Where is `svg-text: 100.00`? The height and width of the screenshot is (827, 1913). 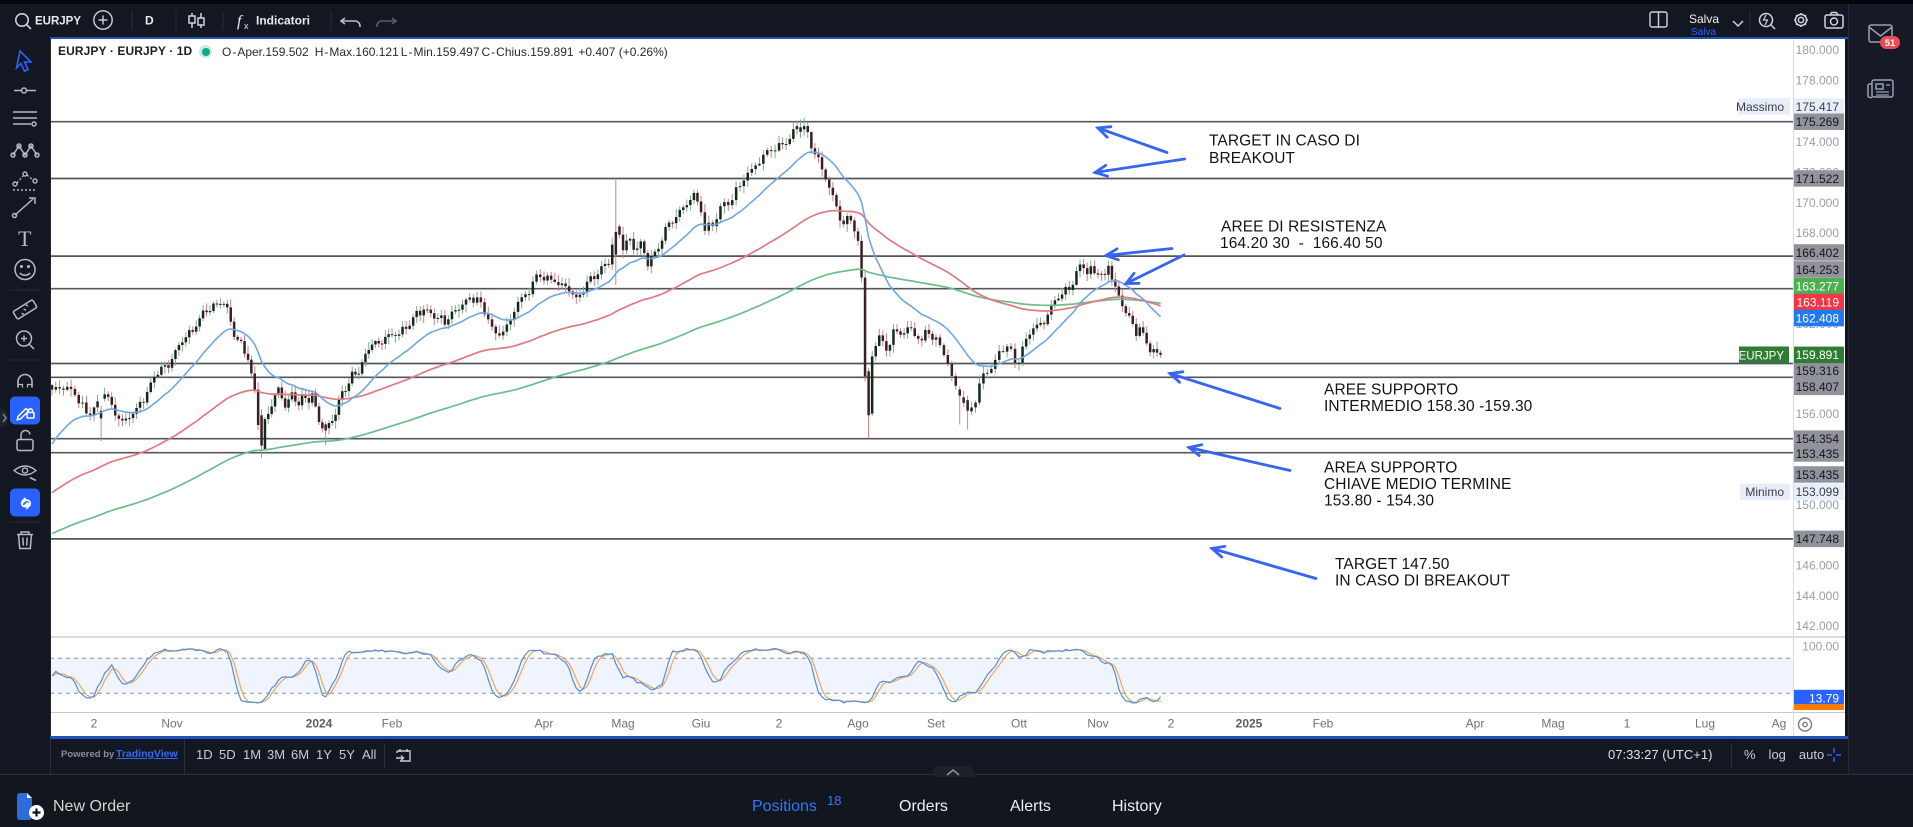
svg-text: 100.00 is located at coordinates (1820, 647).